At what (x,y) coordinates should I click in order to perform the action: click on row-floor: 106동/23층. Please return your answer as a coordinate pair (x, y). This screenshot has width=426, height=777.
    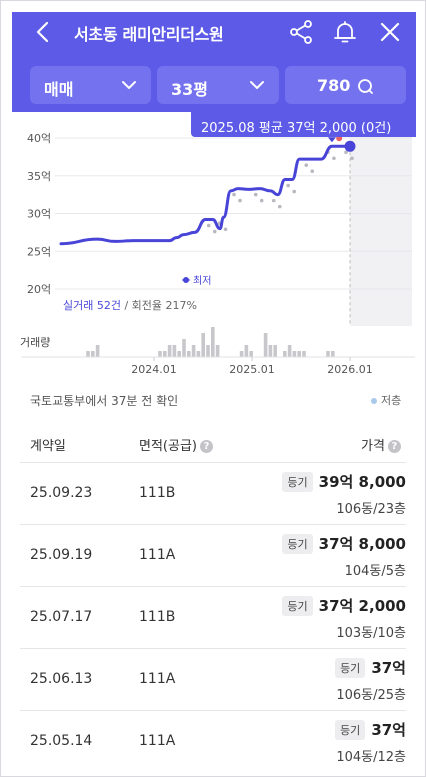
    Looking at the image, I should click on (371, 509).